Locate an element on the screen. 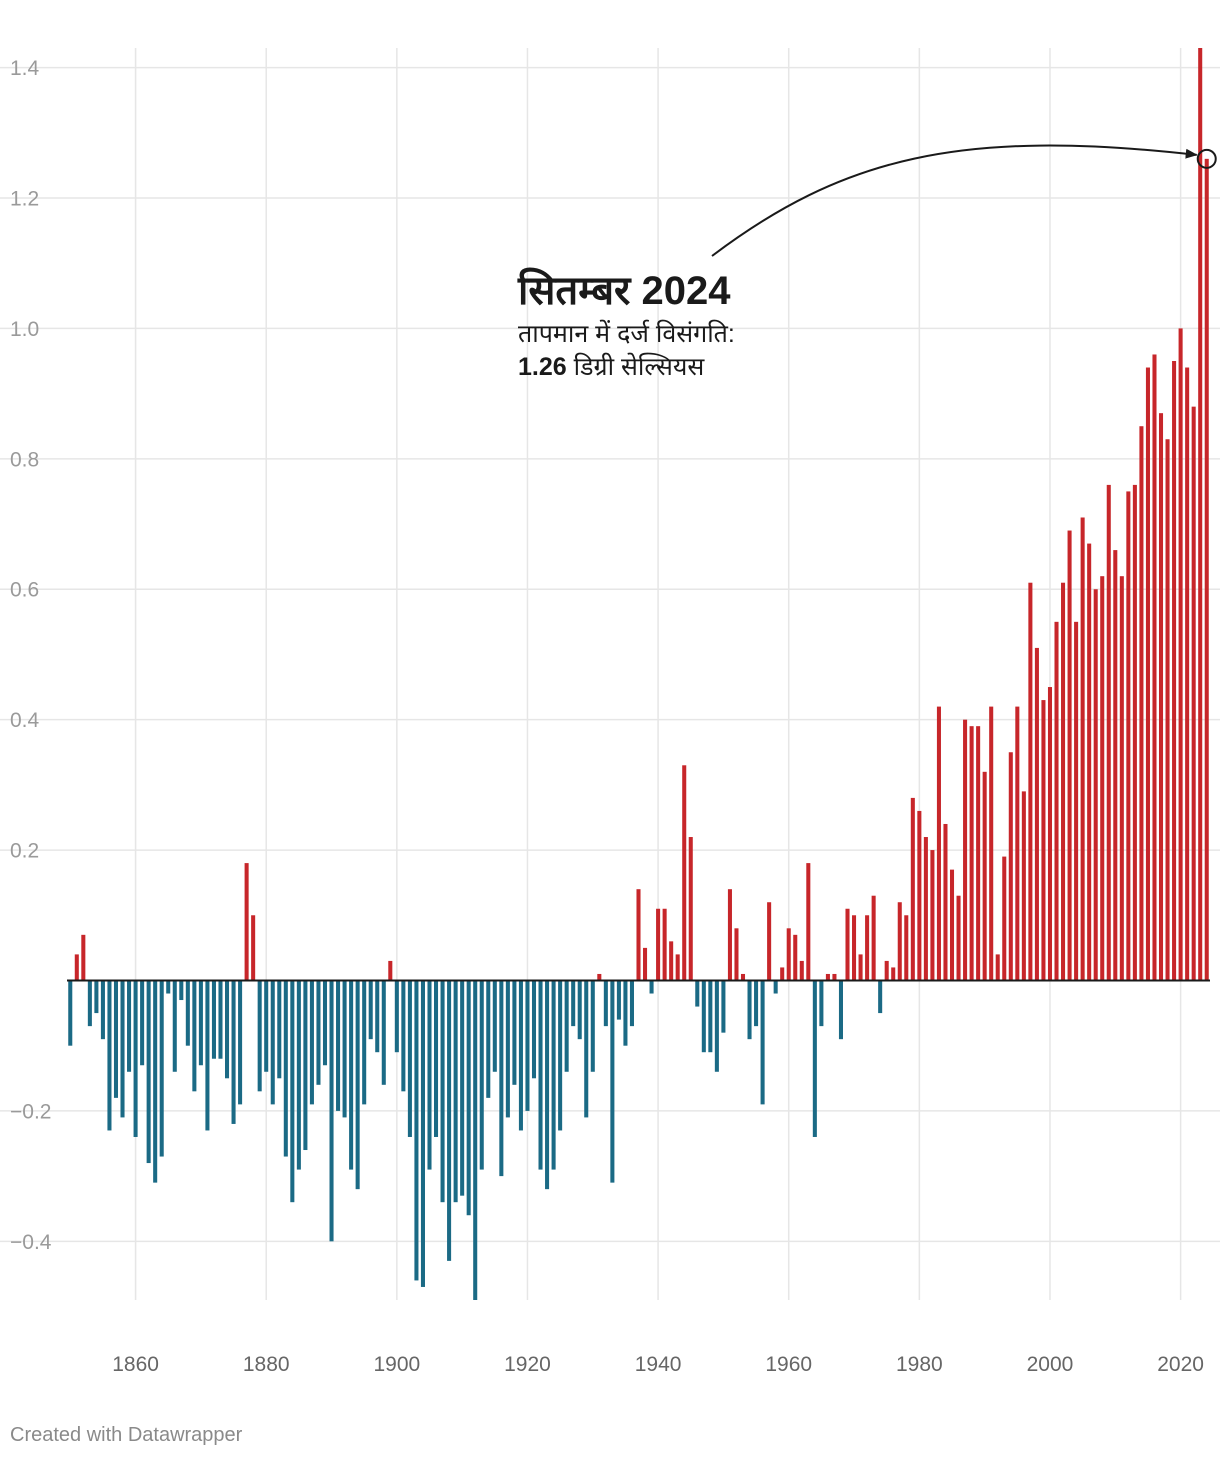  bar-1909 is located at coordinates (455, 1091).